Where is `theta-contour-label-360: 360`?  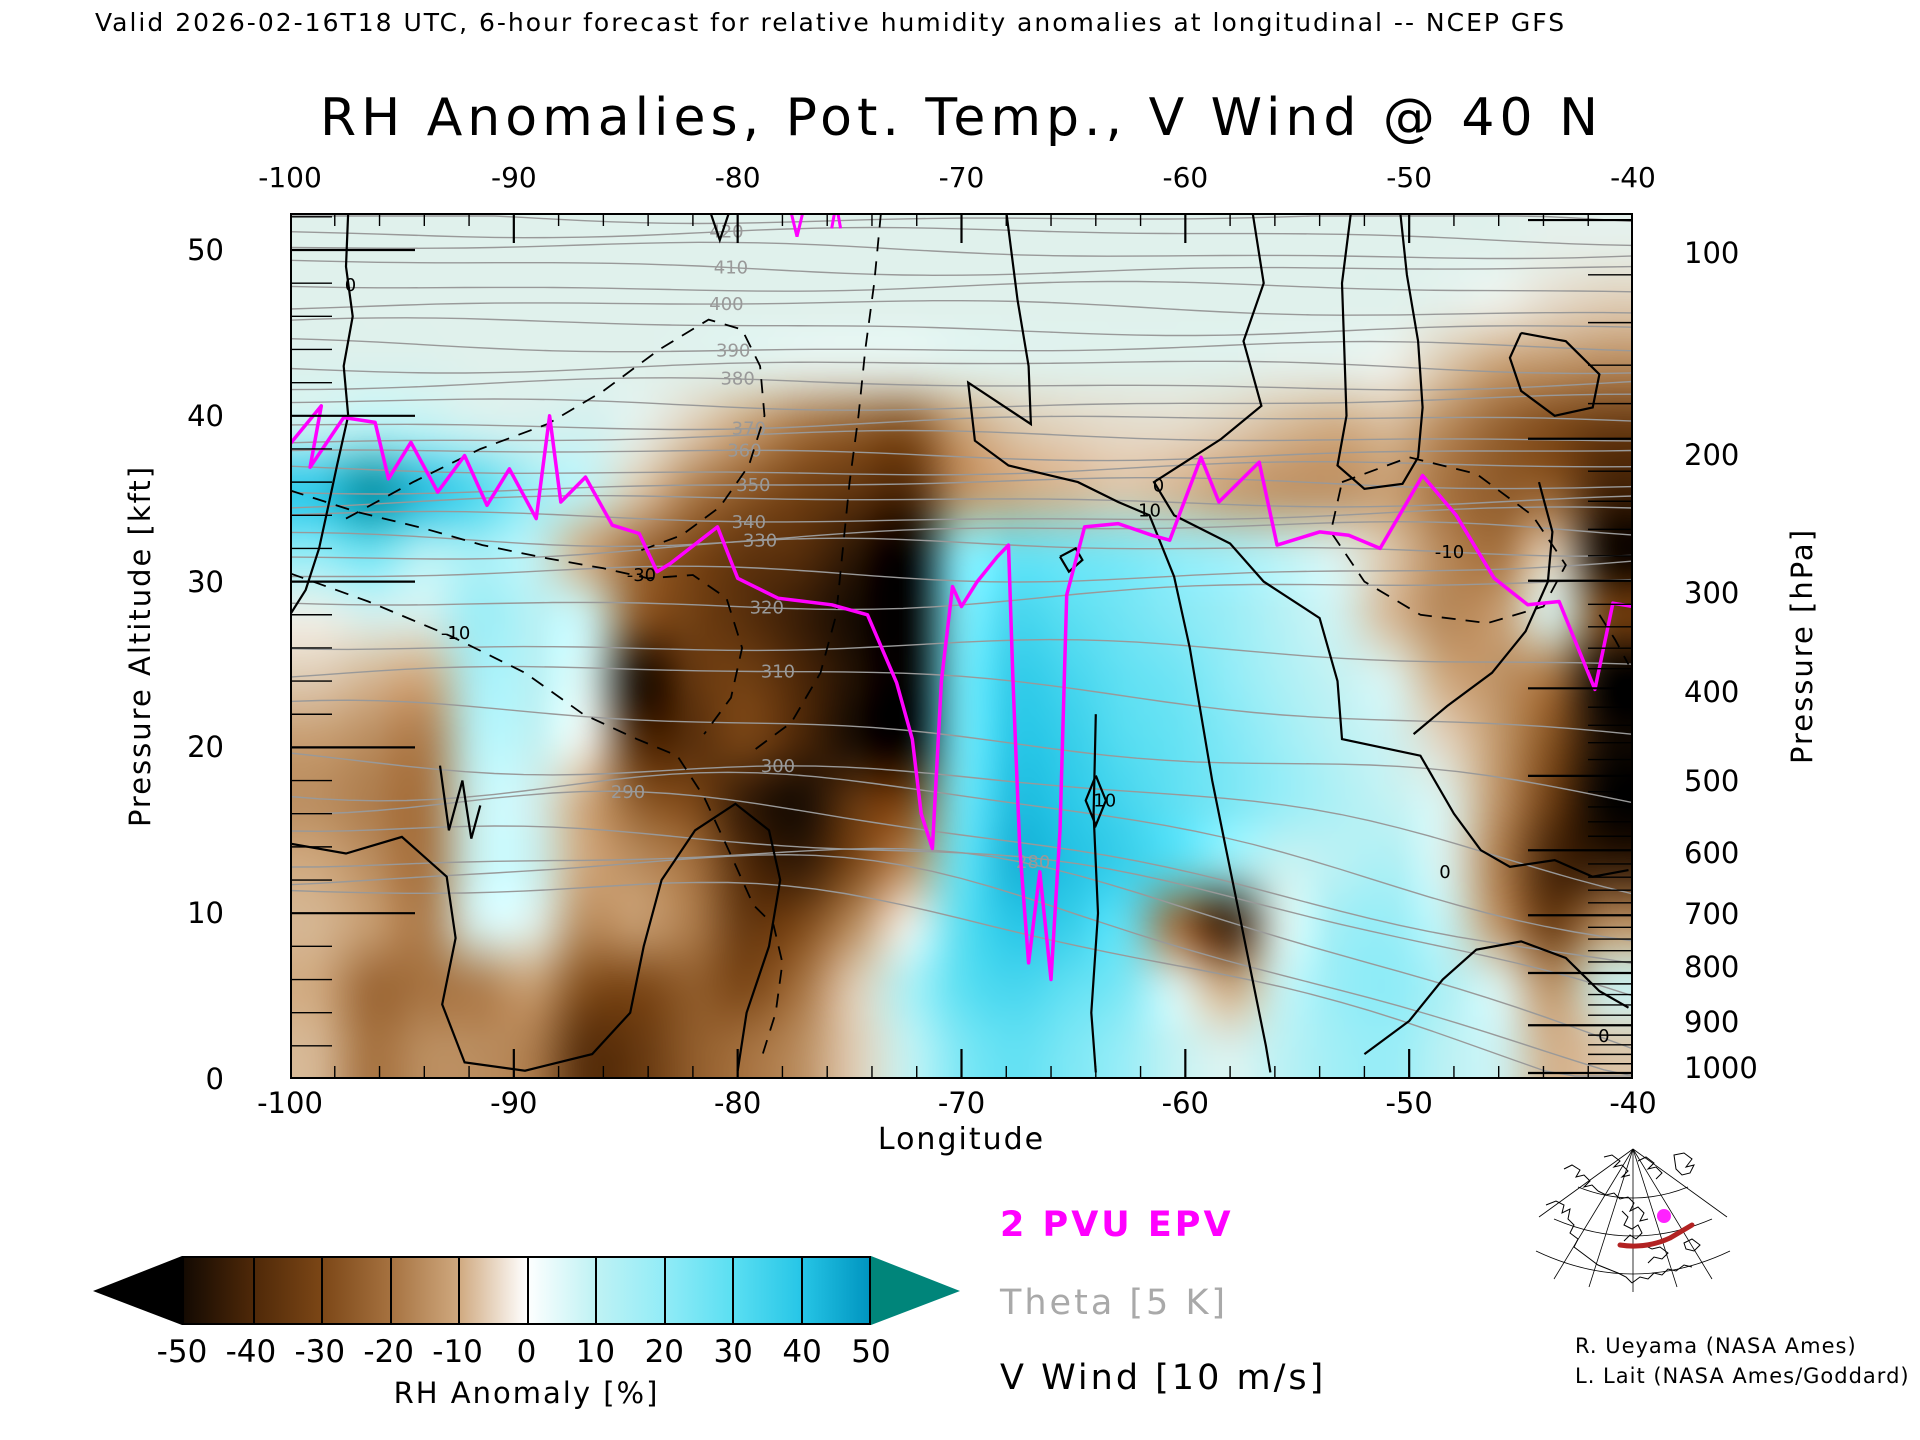
theta-contour-label-360: 360 is located at coordinates (744, 450).